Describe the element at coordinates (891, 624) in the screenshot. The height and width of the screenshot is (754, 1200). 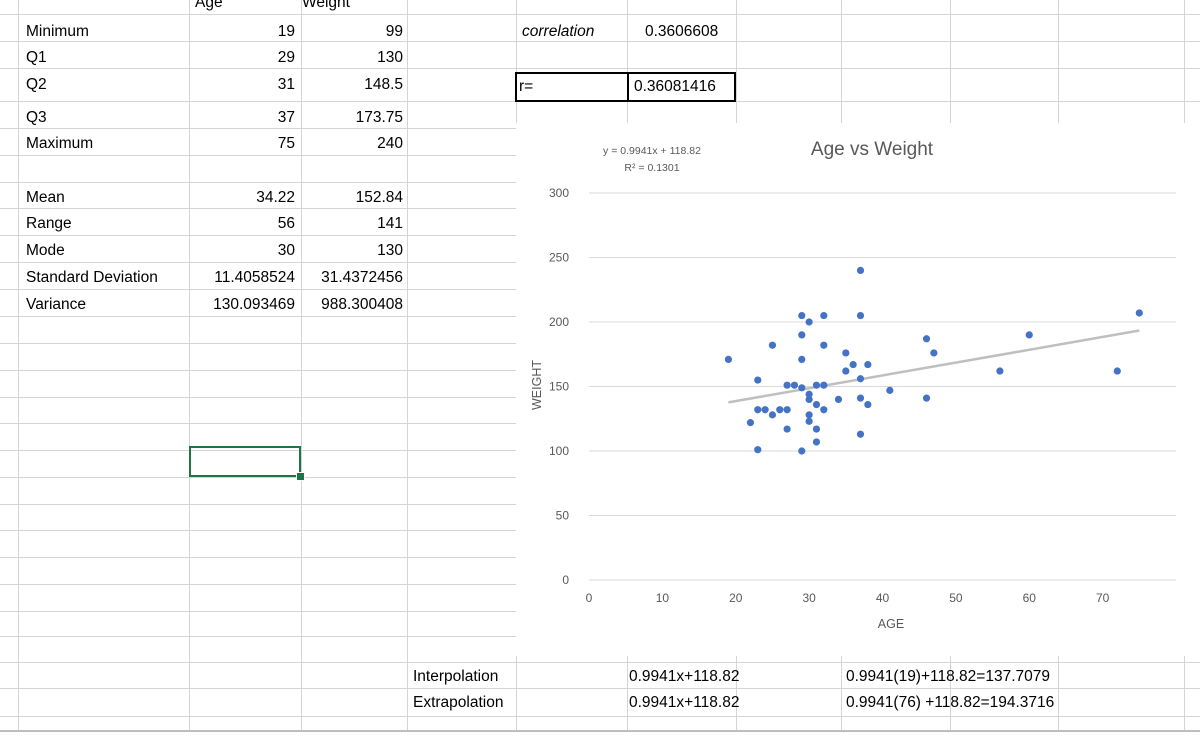
I see `x-axis-label: AGE` at that location.